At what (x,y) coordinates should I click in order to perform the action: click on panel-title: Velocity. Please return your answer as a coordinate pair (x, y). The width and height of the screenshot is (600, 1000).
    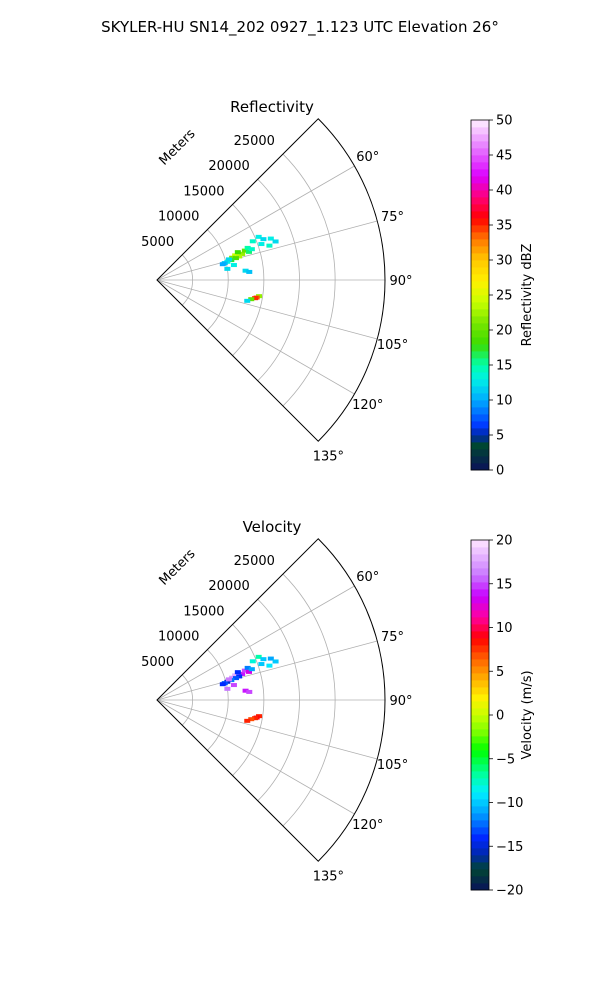
    Looking at the image, I should click on (272, 527).